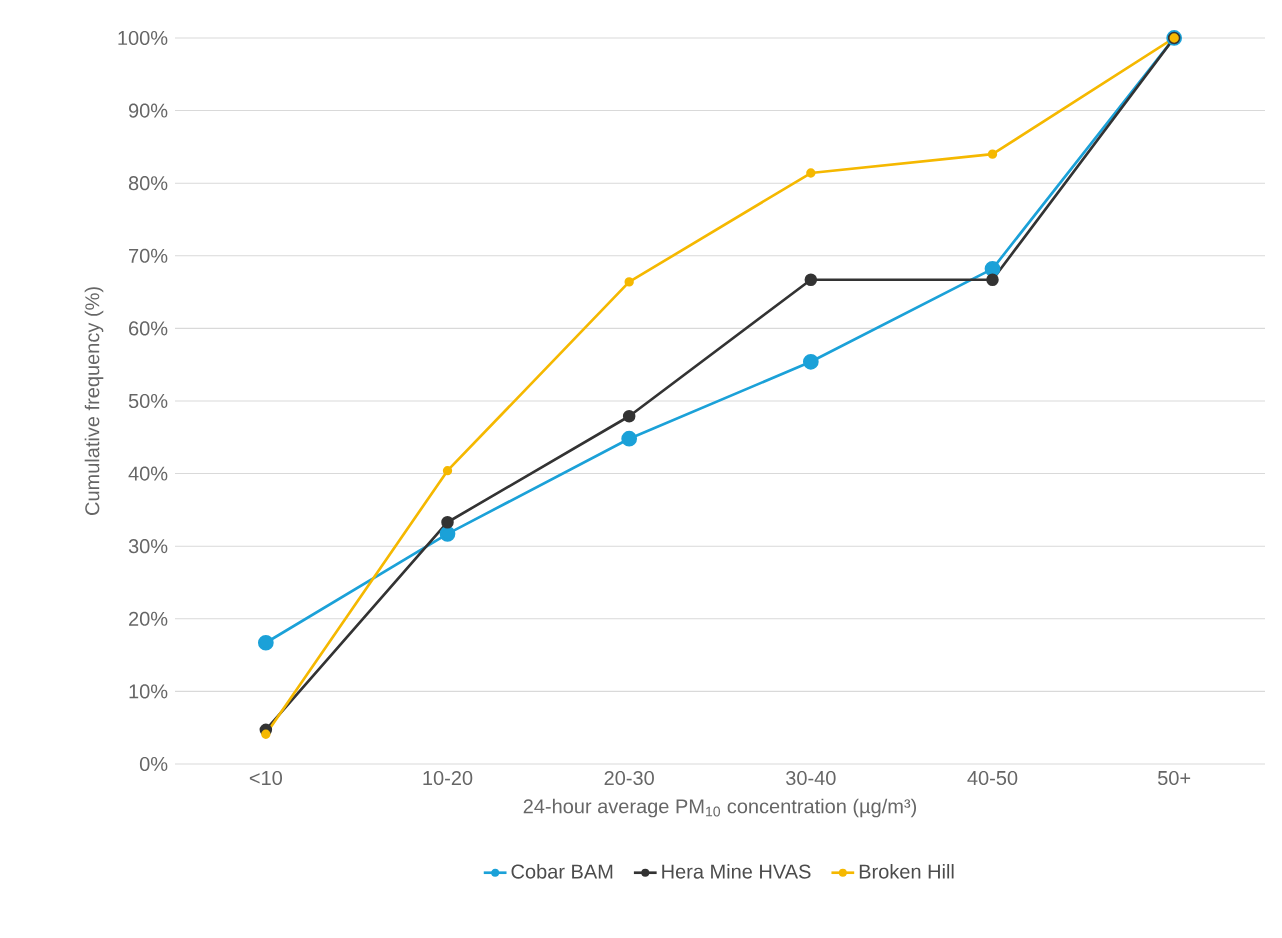 Image resolution: width=1282 pixels, height=938 pixels. Describe the element at coordinates (811, 778) in the screenshot. I see `x-tick-label: 30-40` at that location.